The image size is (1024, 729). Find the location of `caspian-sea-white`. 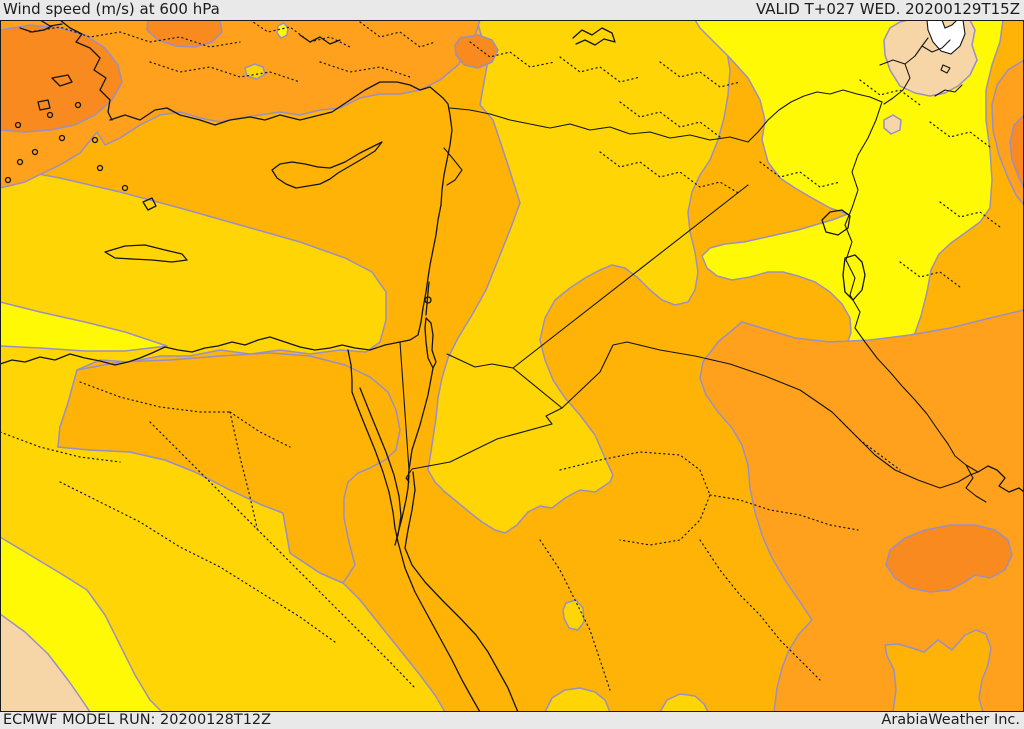

caspian-sea-white is located at coordinates (946, 37).